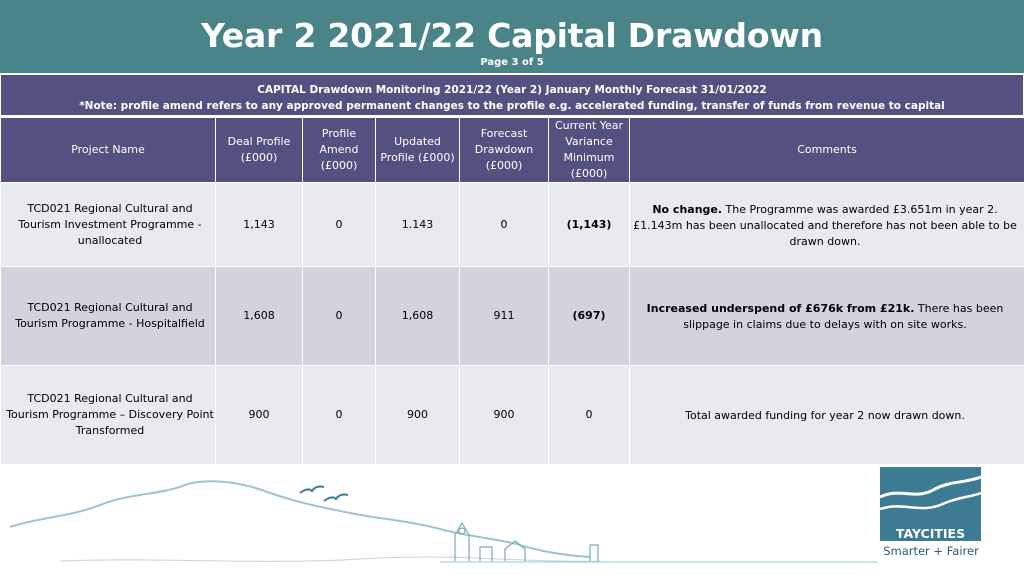 The width and height of the screenshot is (1024, 575). What do you see at coordinates (589, 150) in the screenshot?
I see `column-header-variance: Current Year Variance Minimum (£000)` at bounding box center [589, 150].